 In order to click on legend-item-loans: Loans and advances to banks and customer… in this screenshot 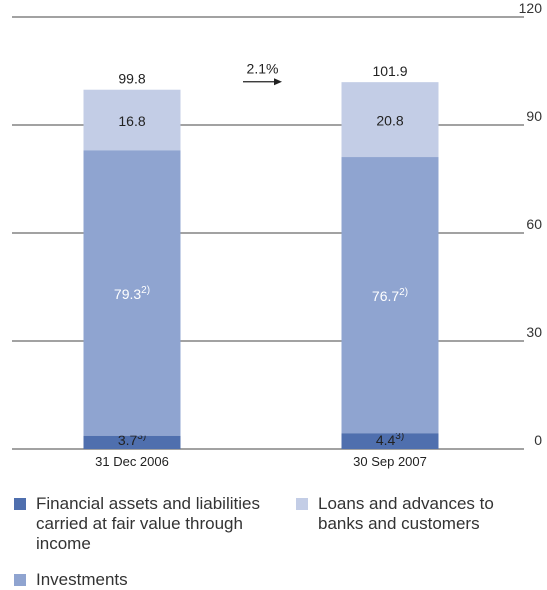, I will do `click(395, 514)`.